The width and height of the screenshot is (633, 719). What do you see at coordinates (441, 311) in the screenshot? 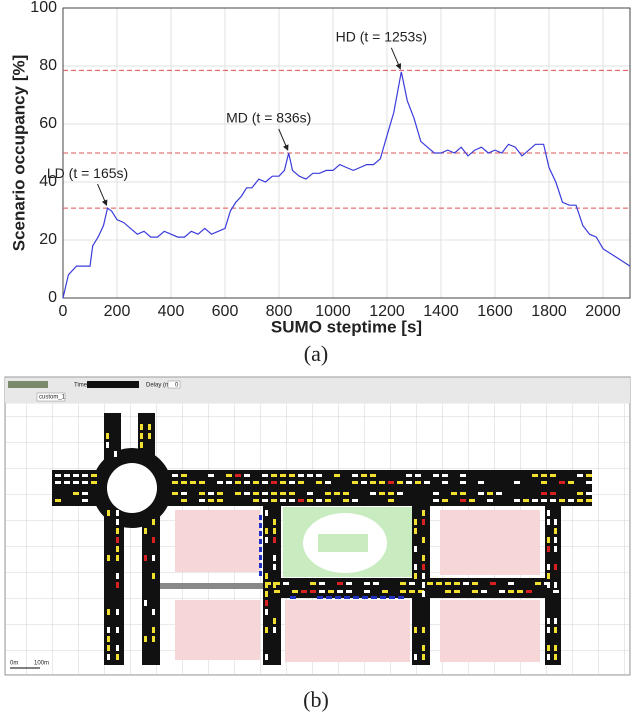
I see `x-tick-label: 1400` at bounding box center [441, 311].